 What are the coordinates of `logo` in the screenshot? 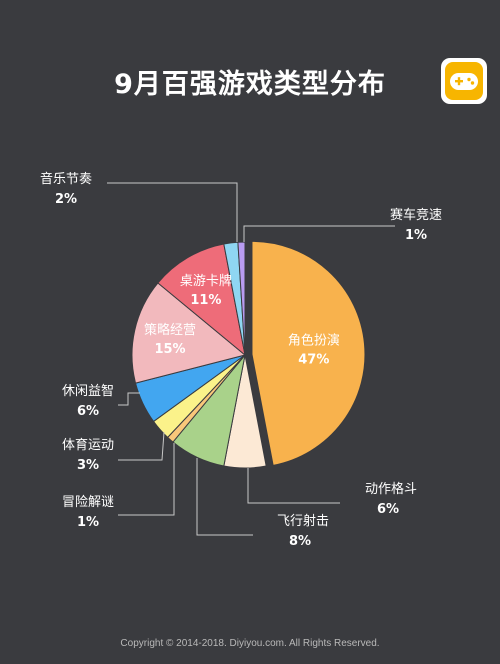 It's located at (464, 81).